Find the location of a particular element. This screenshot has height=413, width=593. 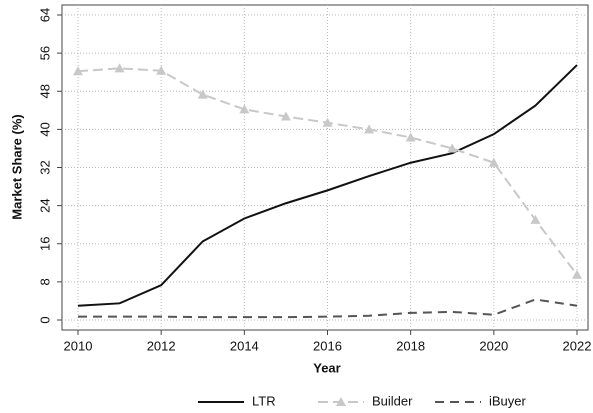

x-tick-label: 2016 is located at coordinates (327, 345).